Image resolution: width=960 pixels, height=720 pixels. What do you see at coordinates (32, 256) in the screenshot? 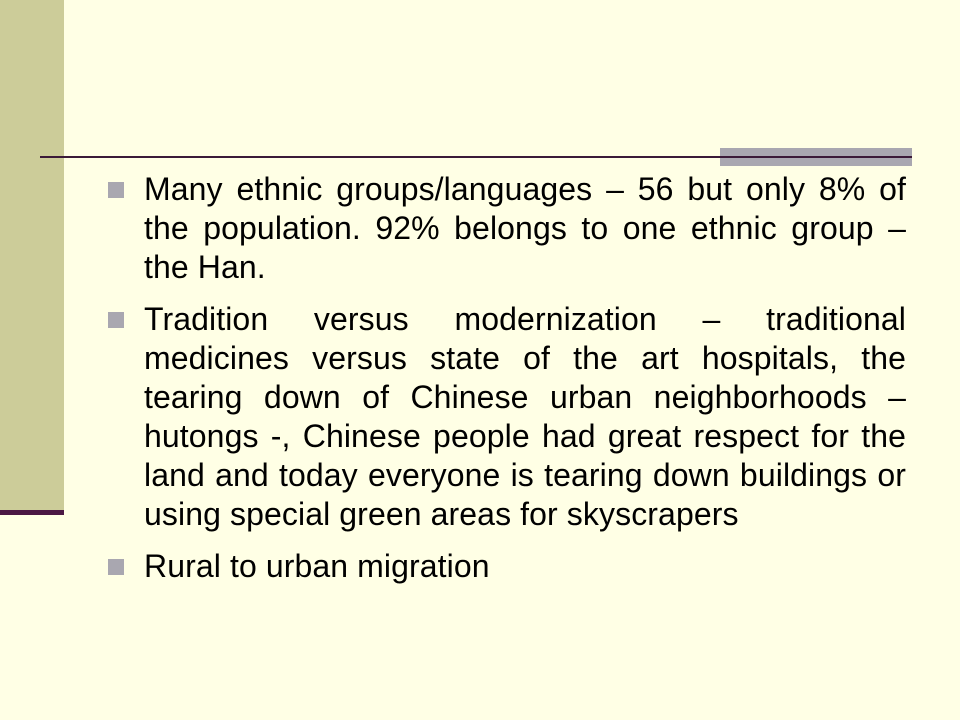
I see `side-decorative-bar` at bounding box center [32, 256].